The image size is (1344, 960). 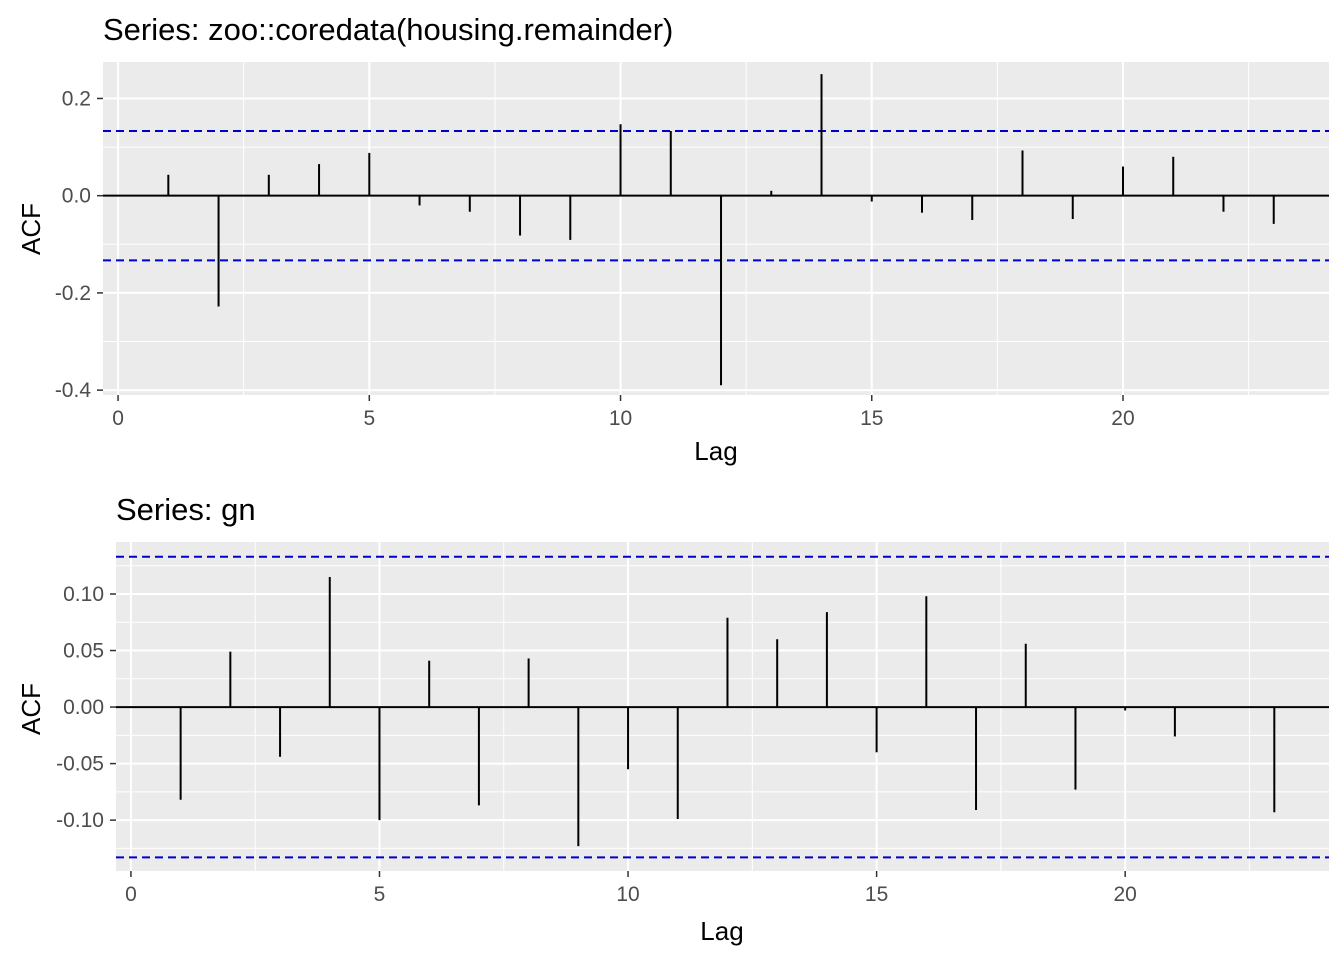 What do you see at coordinates (716, 196) in the screenshot?
I see `confidence-bounds` at bounding box center [716, 196].